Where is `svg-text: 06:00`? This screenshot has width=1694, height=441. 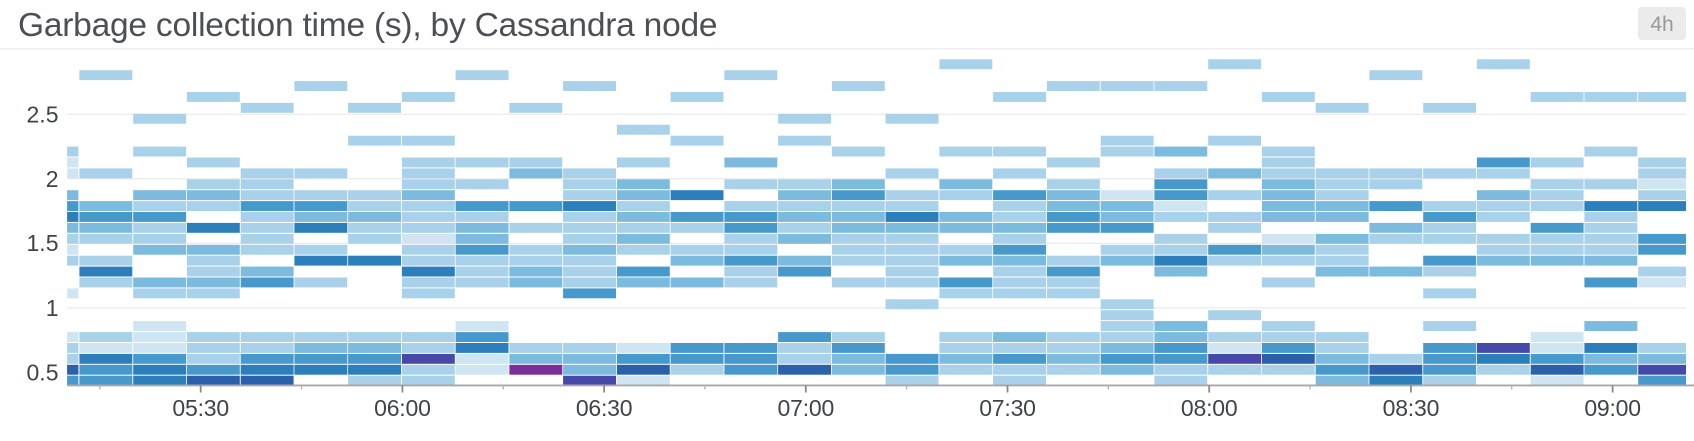 svg-text: 06:00 is located at coordinates (402, 408).